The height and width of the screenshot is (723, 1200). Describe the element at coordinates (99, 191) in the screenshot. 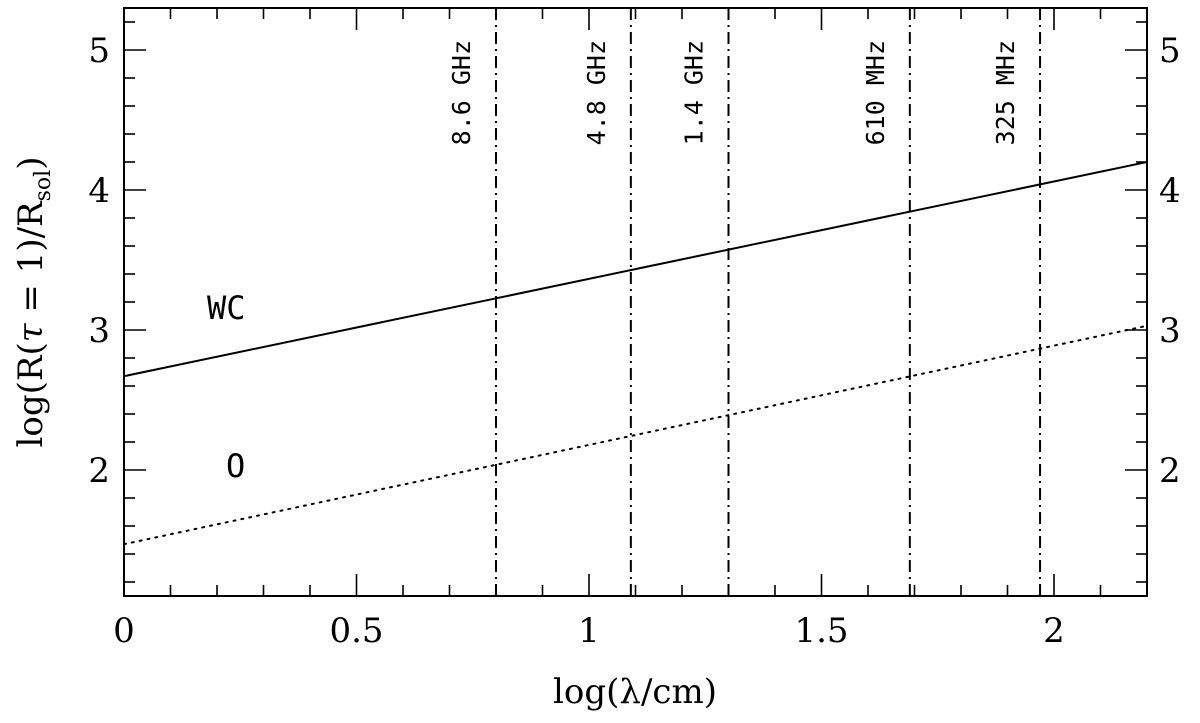

I see `y-tick-label-left: 4` at that location.